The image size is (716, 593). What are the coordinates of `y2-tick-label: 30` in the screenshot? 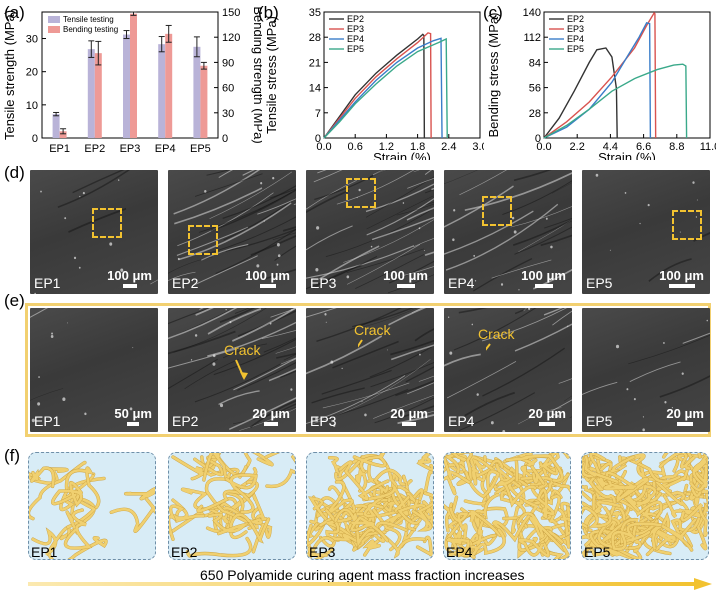 It's located at (228, 114).